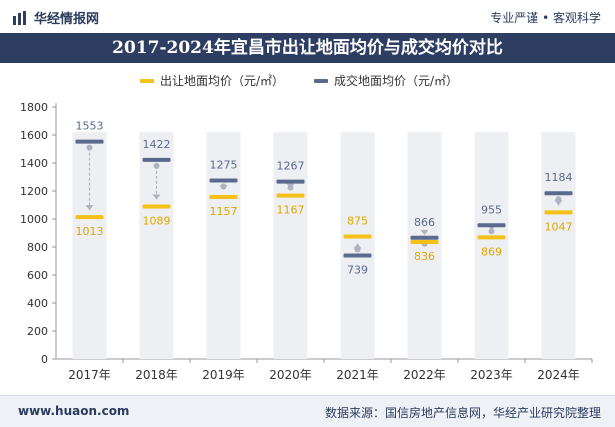  Describe the element at coordinates (357, 221) in the screenshot. I see `supply-price-label: 875` at that location.